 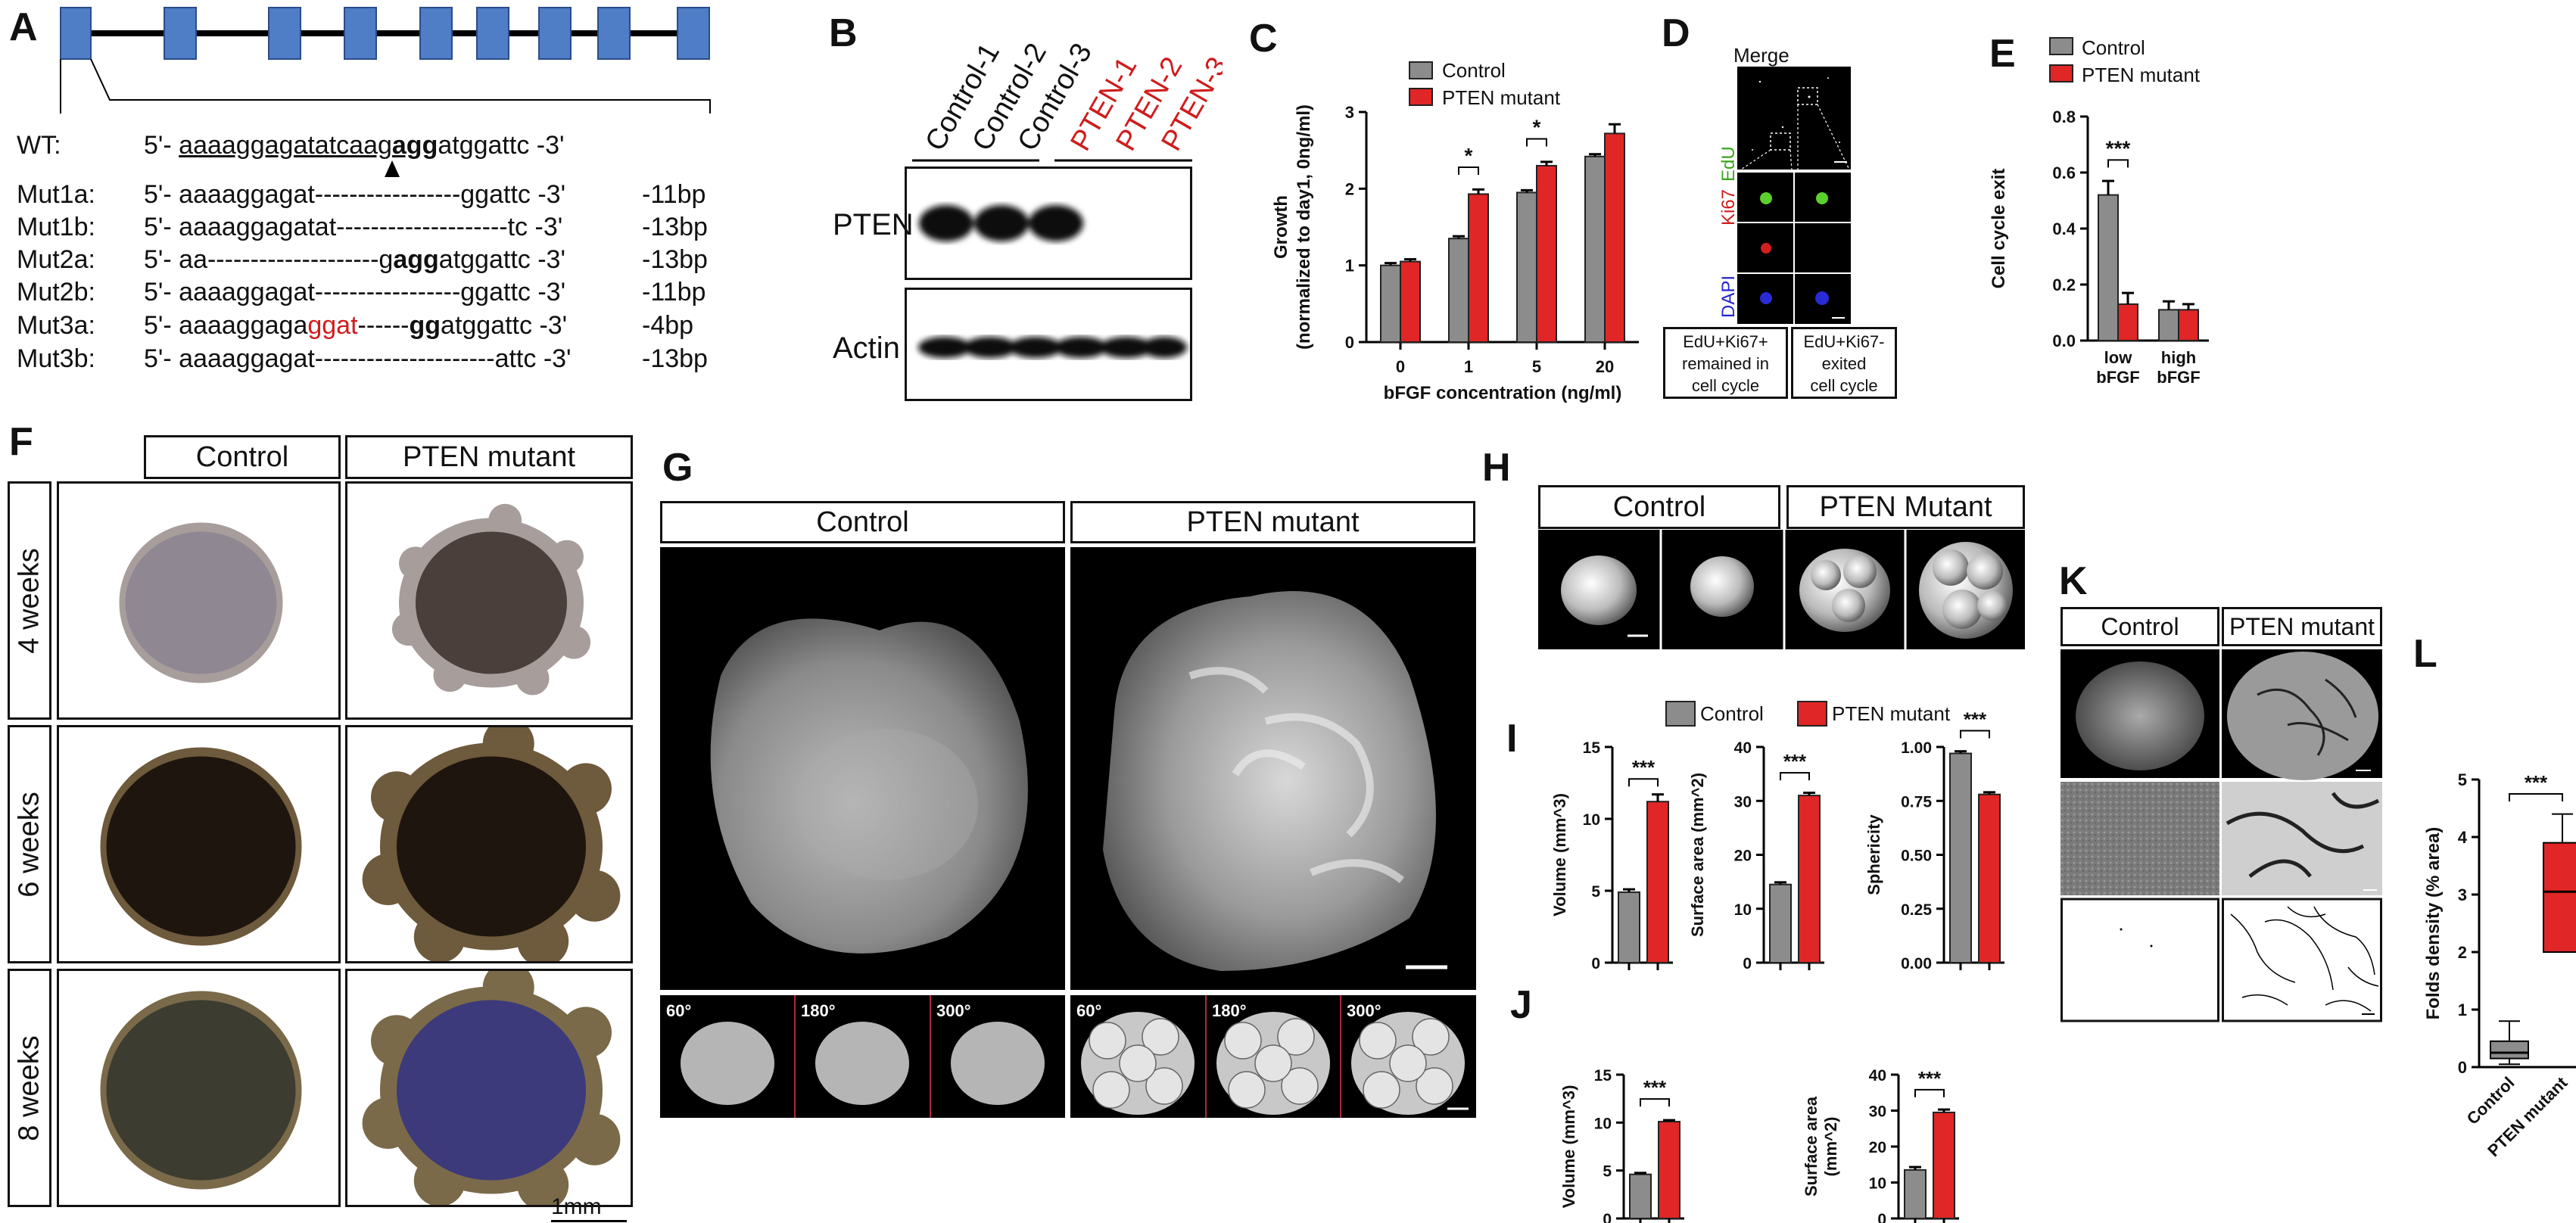 I want to click on y-axis-title: Growth, so click(x=1281, y=227).